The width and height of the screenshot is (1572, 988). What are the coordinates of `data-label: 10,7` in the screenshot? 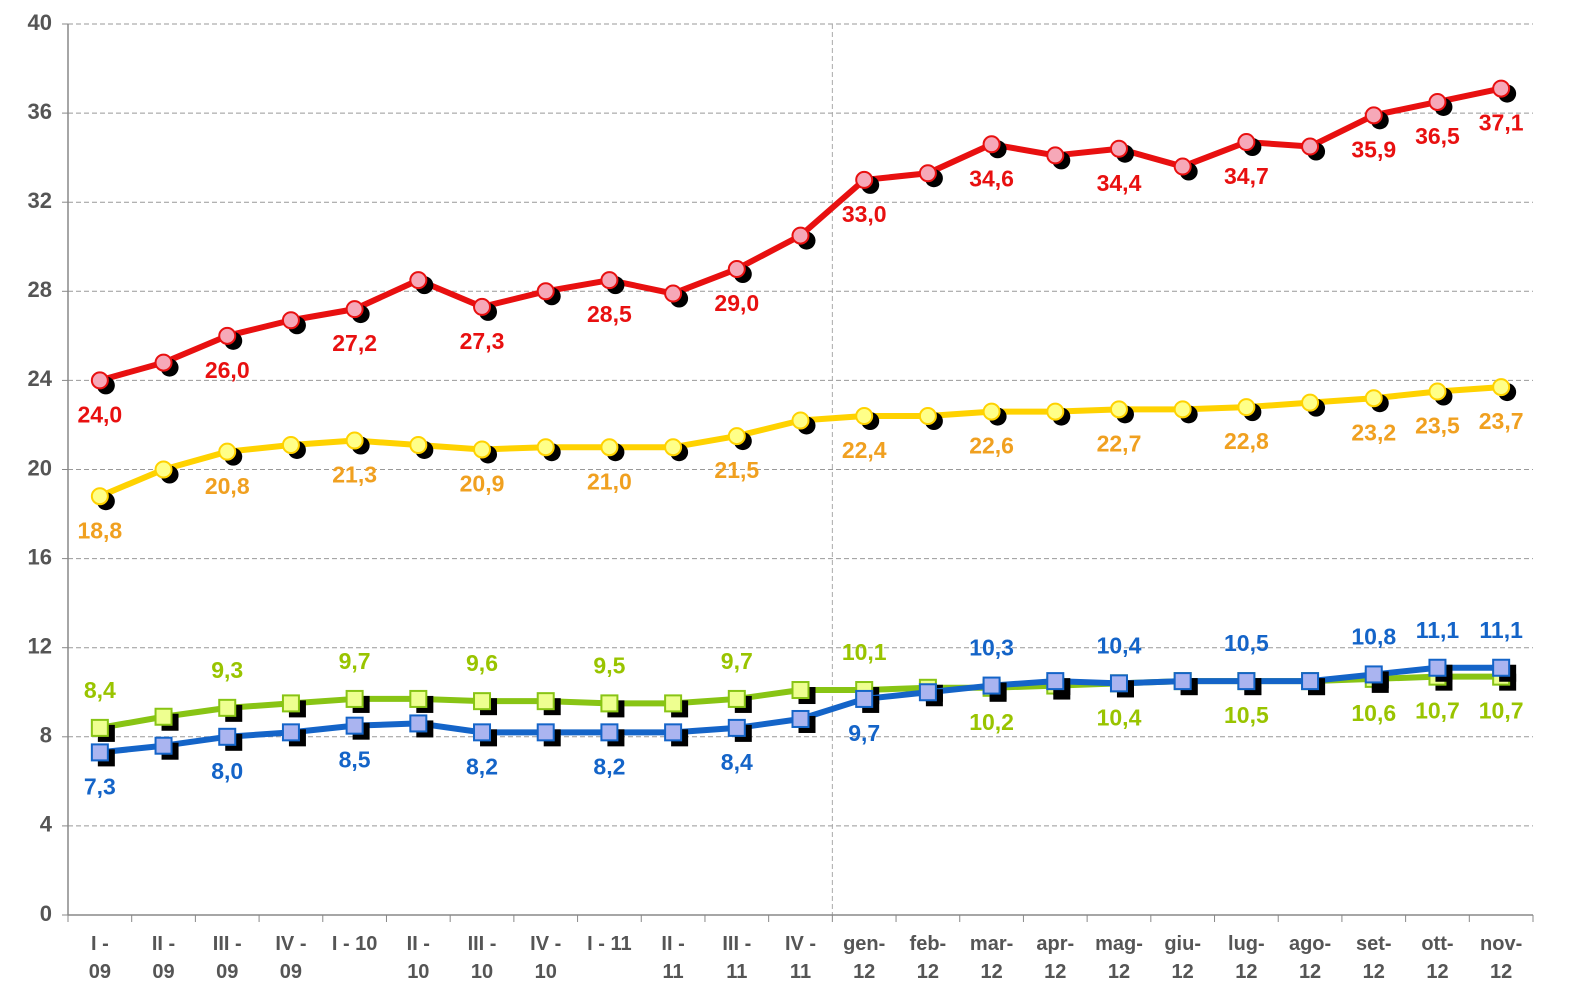 It's located at (1501, 711).